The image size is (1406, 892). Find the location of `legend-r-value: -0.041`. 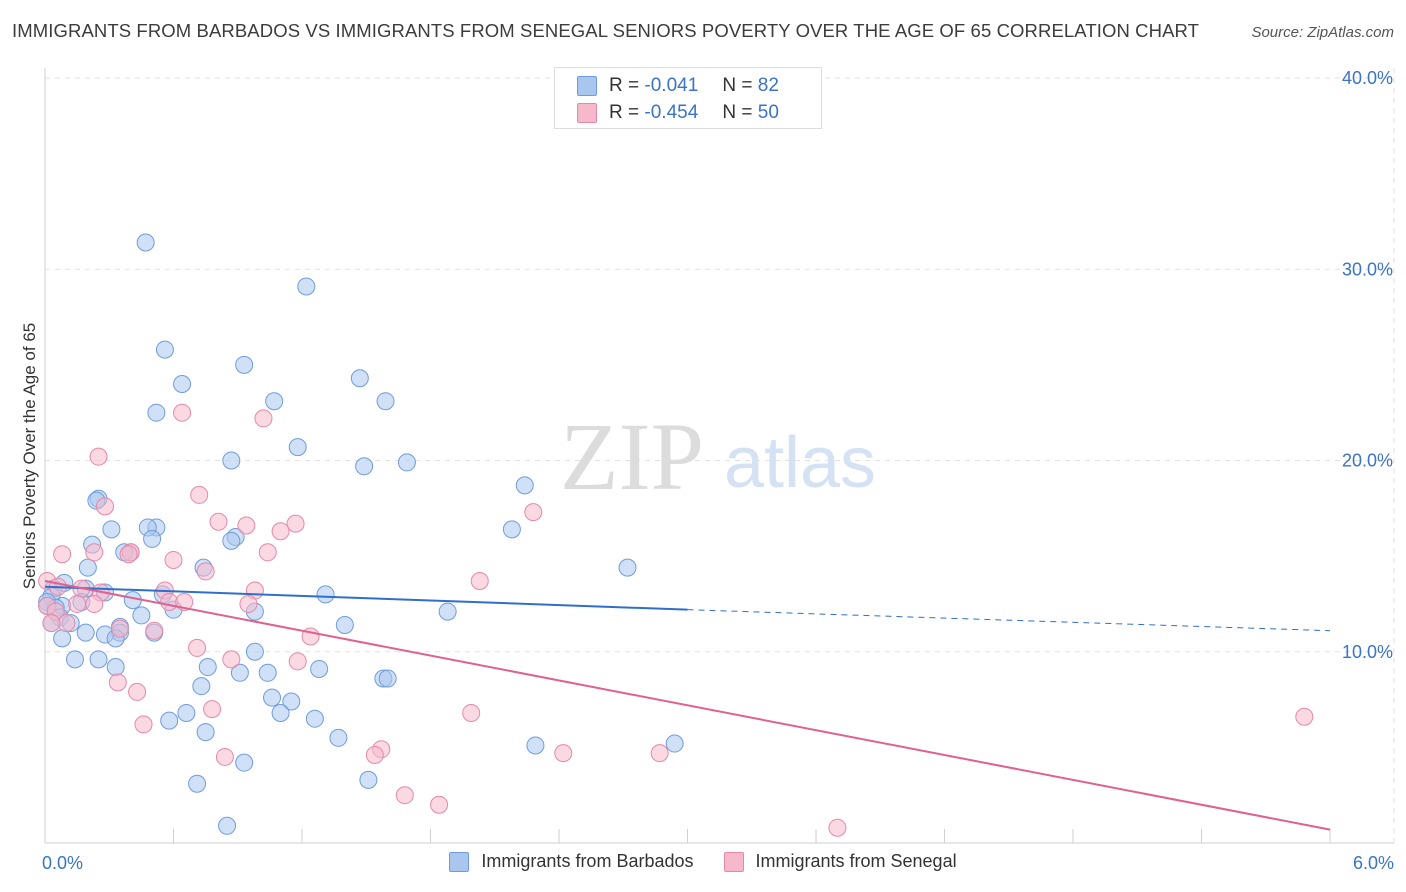

legend-r-value: -0.041 is located at coordinates (671, 85).